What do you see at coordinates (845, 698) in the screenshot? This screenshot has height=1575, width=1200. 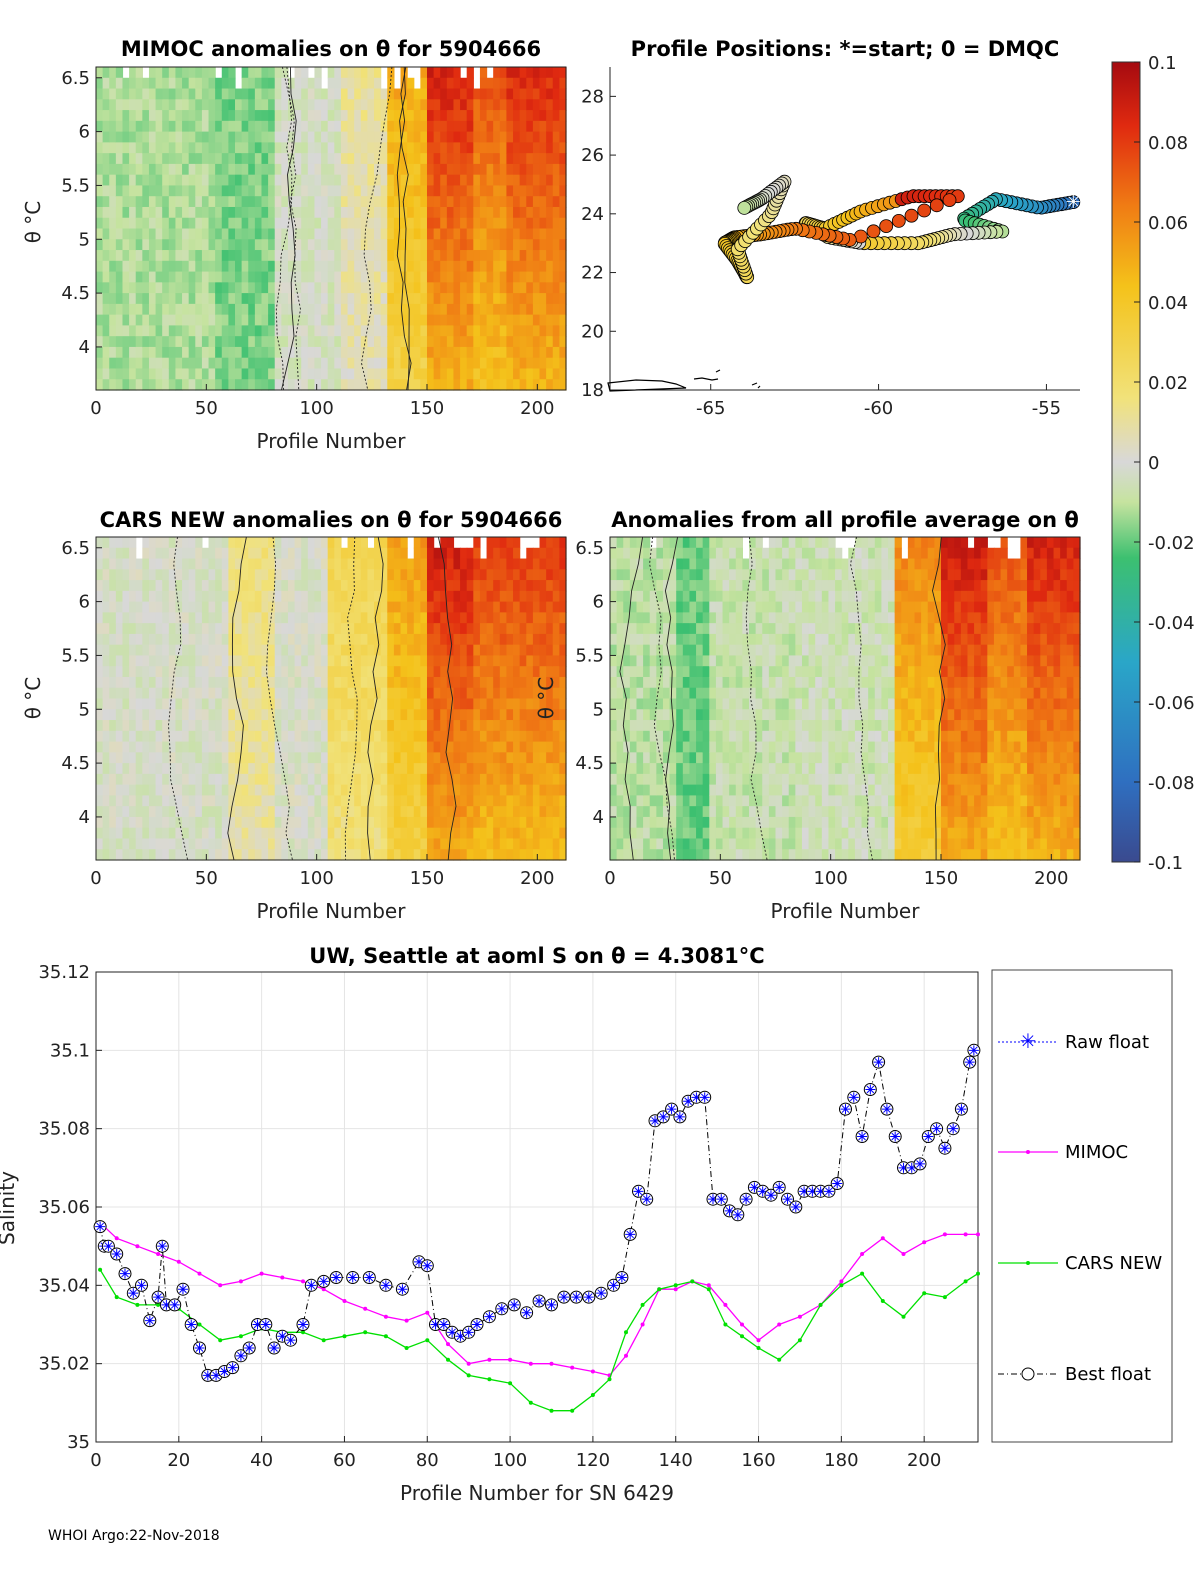 I see `allavg-heatmap` at bounding box center [845, 698].